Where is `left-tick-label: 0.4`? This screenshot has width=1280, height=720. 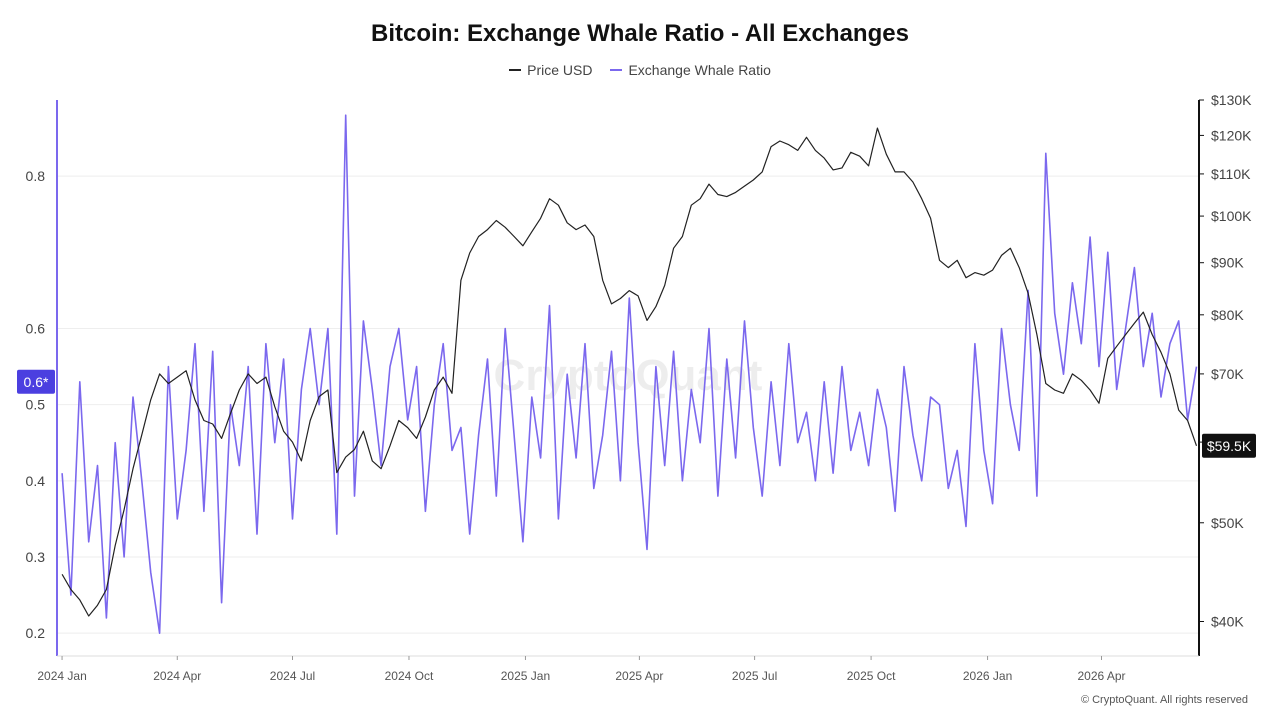
left-tick-label: 0.4 is located at coordinates (36, 481).